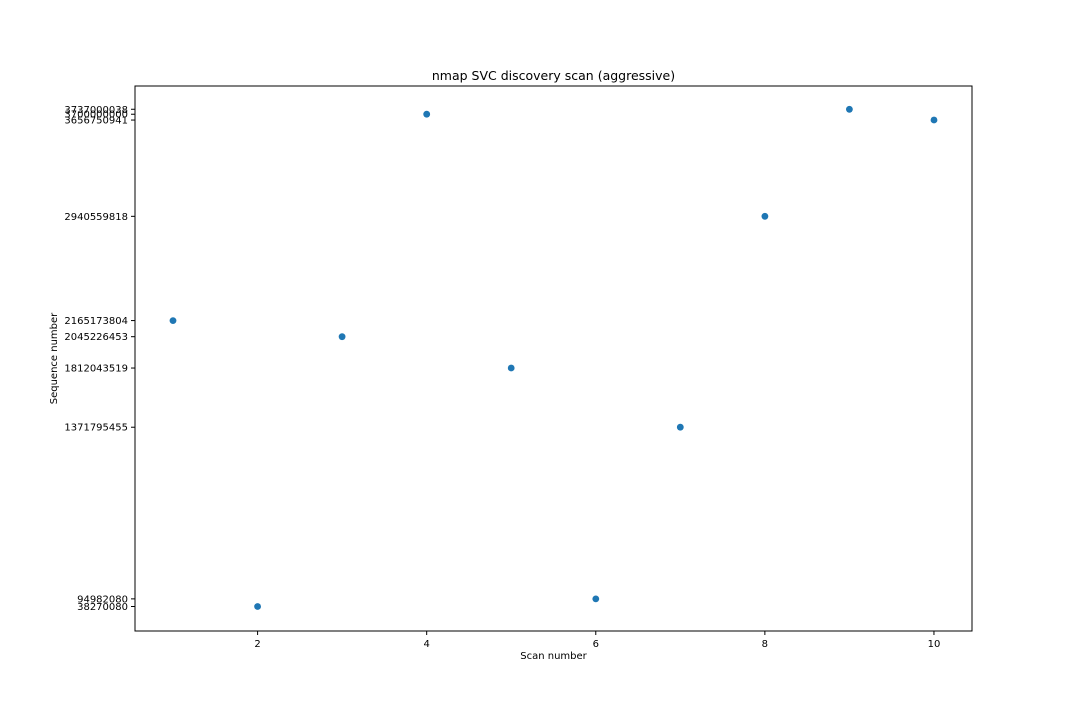 The image size is (1080, 720). What do you see at coordinates (426, 644) in the screenshot?
I see `x-tick-label: 4` at bounding box center [426, 644].